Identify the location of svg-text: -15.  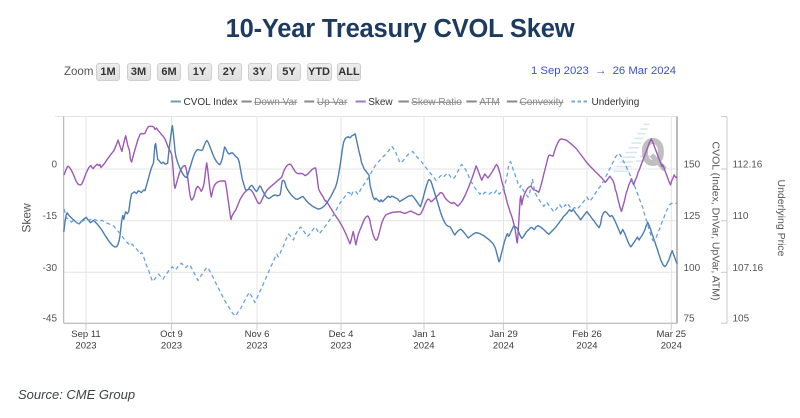
(50, 216).